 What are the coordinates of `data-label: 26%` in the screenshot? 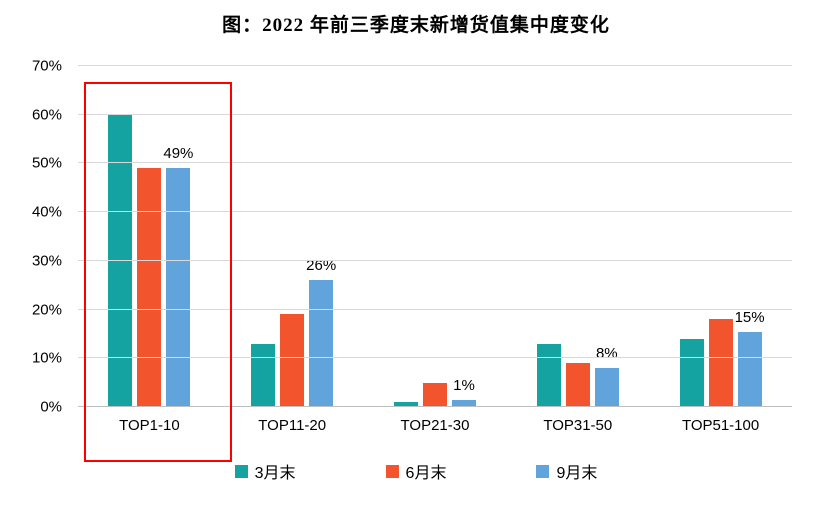 It's located at (321, 266).